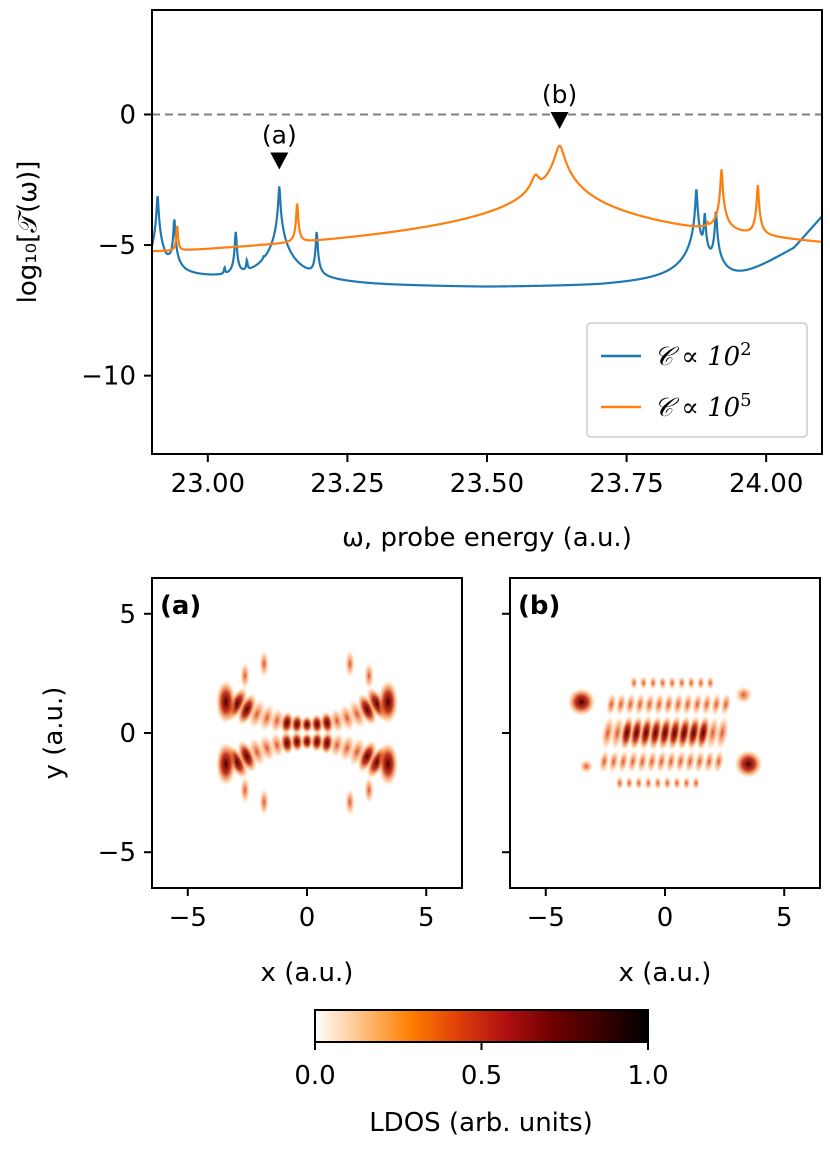 The width and height of the screenshot is (830, 1155). What do you see at coordinates (28, 232) in the screenshot?
I see `top-y-axis-label: log₁₀[𝒯(ω)]` at bounding box center [28, 232].